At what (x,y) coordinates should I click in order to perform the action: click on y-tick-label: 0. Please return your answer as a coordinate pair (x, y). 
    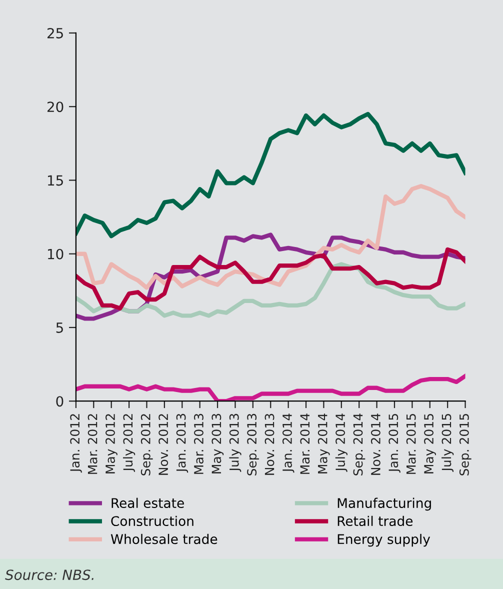
    Looking at the image, I should click on (60, 401).